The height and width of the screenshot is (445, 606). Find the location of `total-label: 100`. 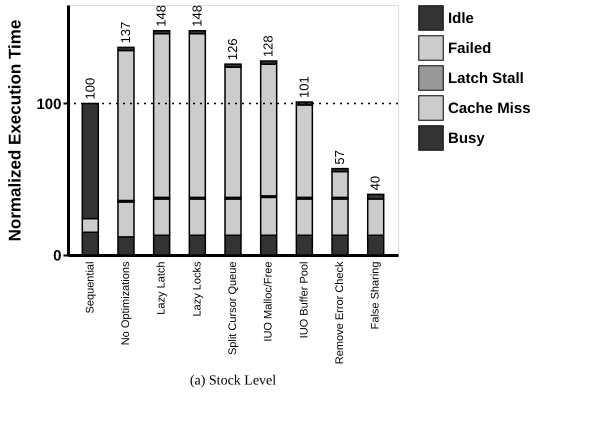

total-label: 100 is located at coordinates (90, 89).